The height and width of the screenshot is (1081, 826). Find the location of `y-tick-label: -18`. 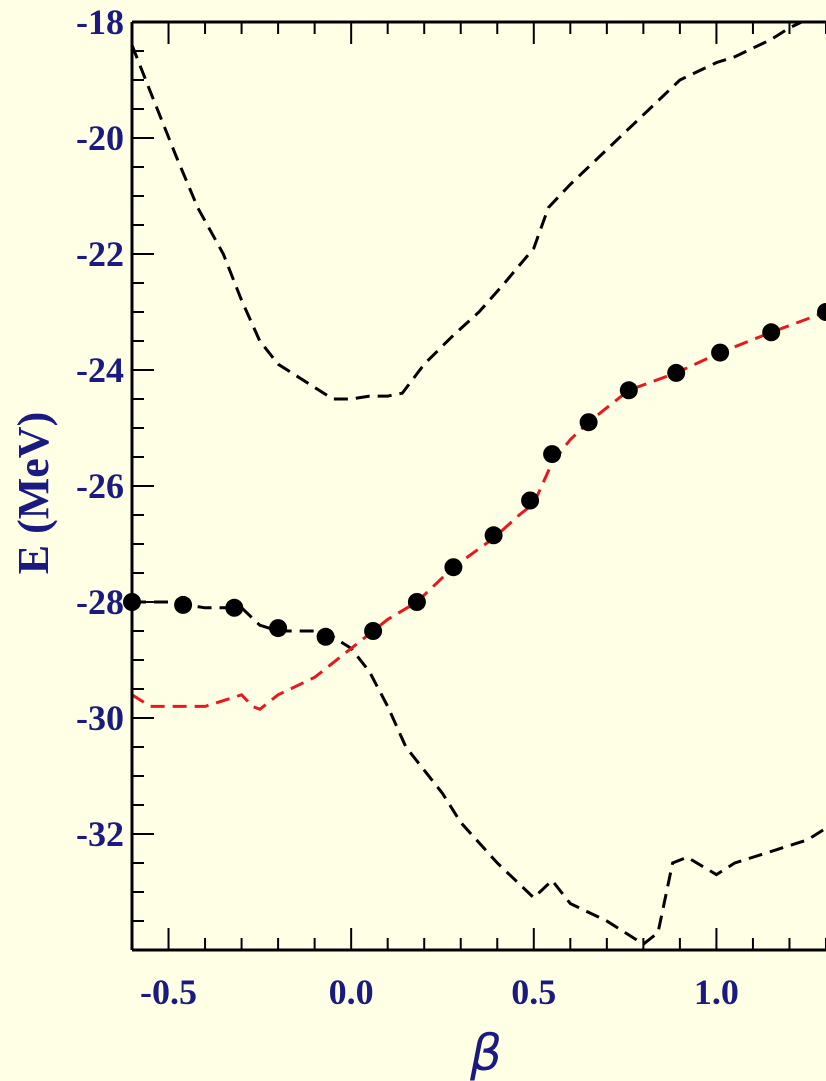

y-tick-label: -18 is located at coordinates (100, 22).